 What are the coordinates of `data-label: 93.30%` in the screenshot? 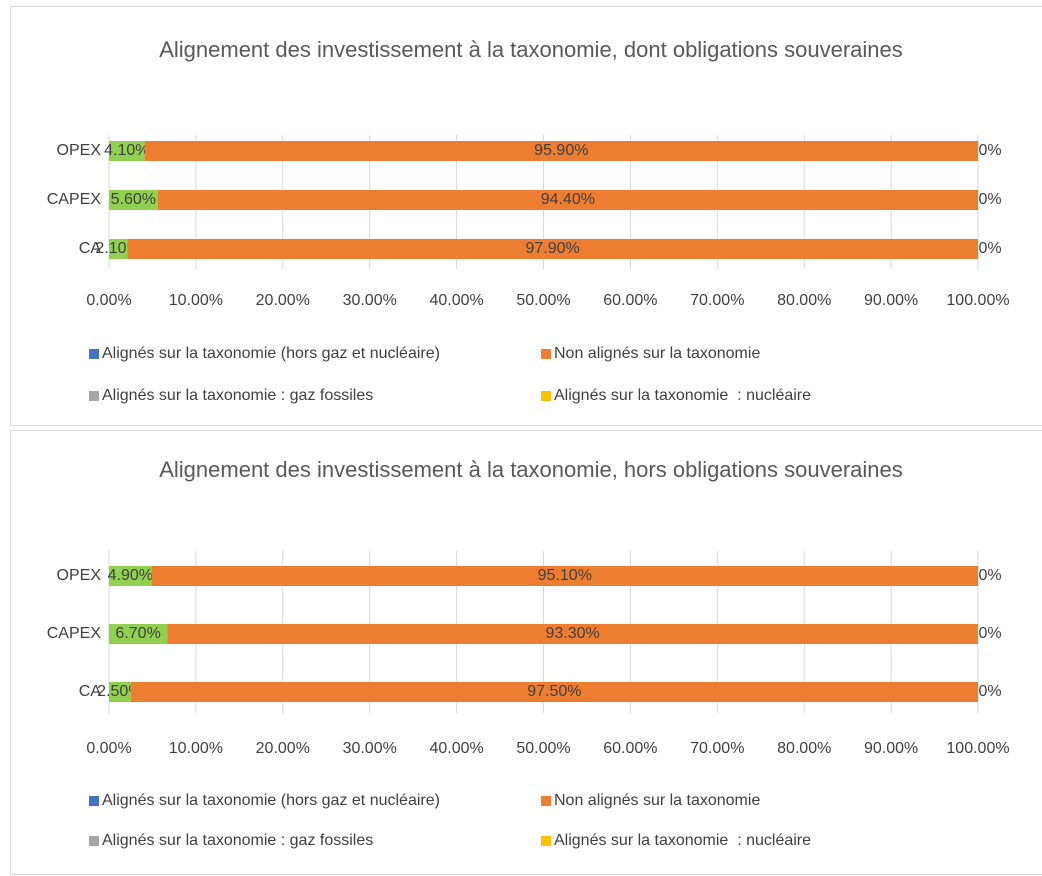 It's located at (572, 633).